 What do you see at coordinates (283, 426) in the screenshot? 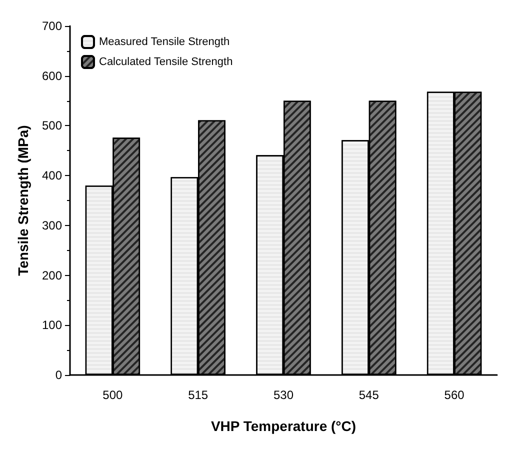
I see `x-axis-title: VHP Temperature (°C)` at bounding box center [283, 426].